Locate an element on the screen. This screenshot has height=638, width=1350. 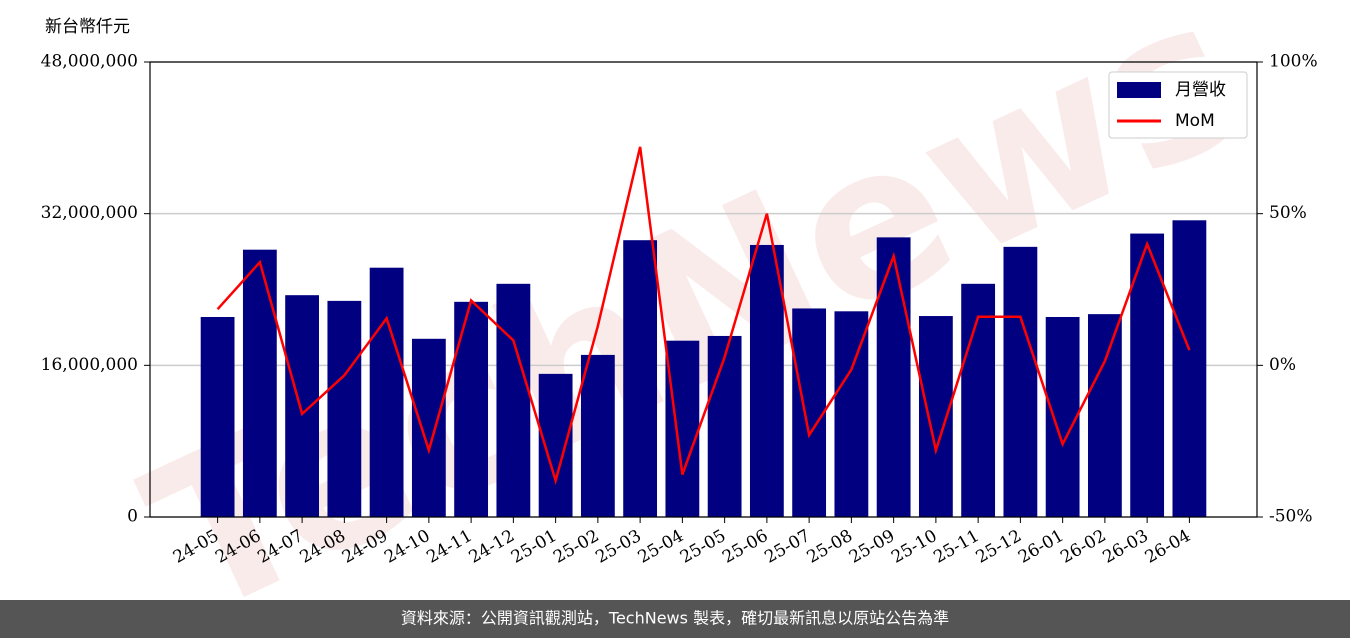
legend-label: MoM is located at coordinates (1195, 121).